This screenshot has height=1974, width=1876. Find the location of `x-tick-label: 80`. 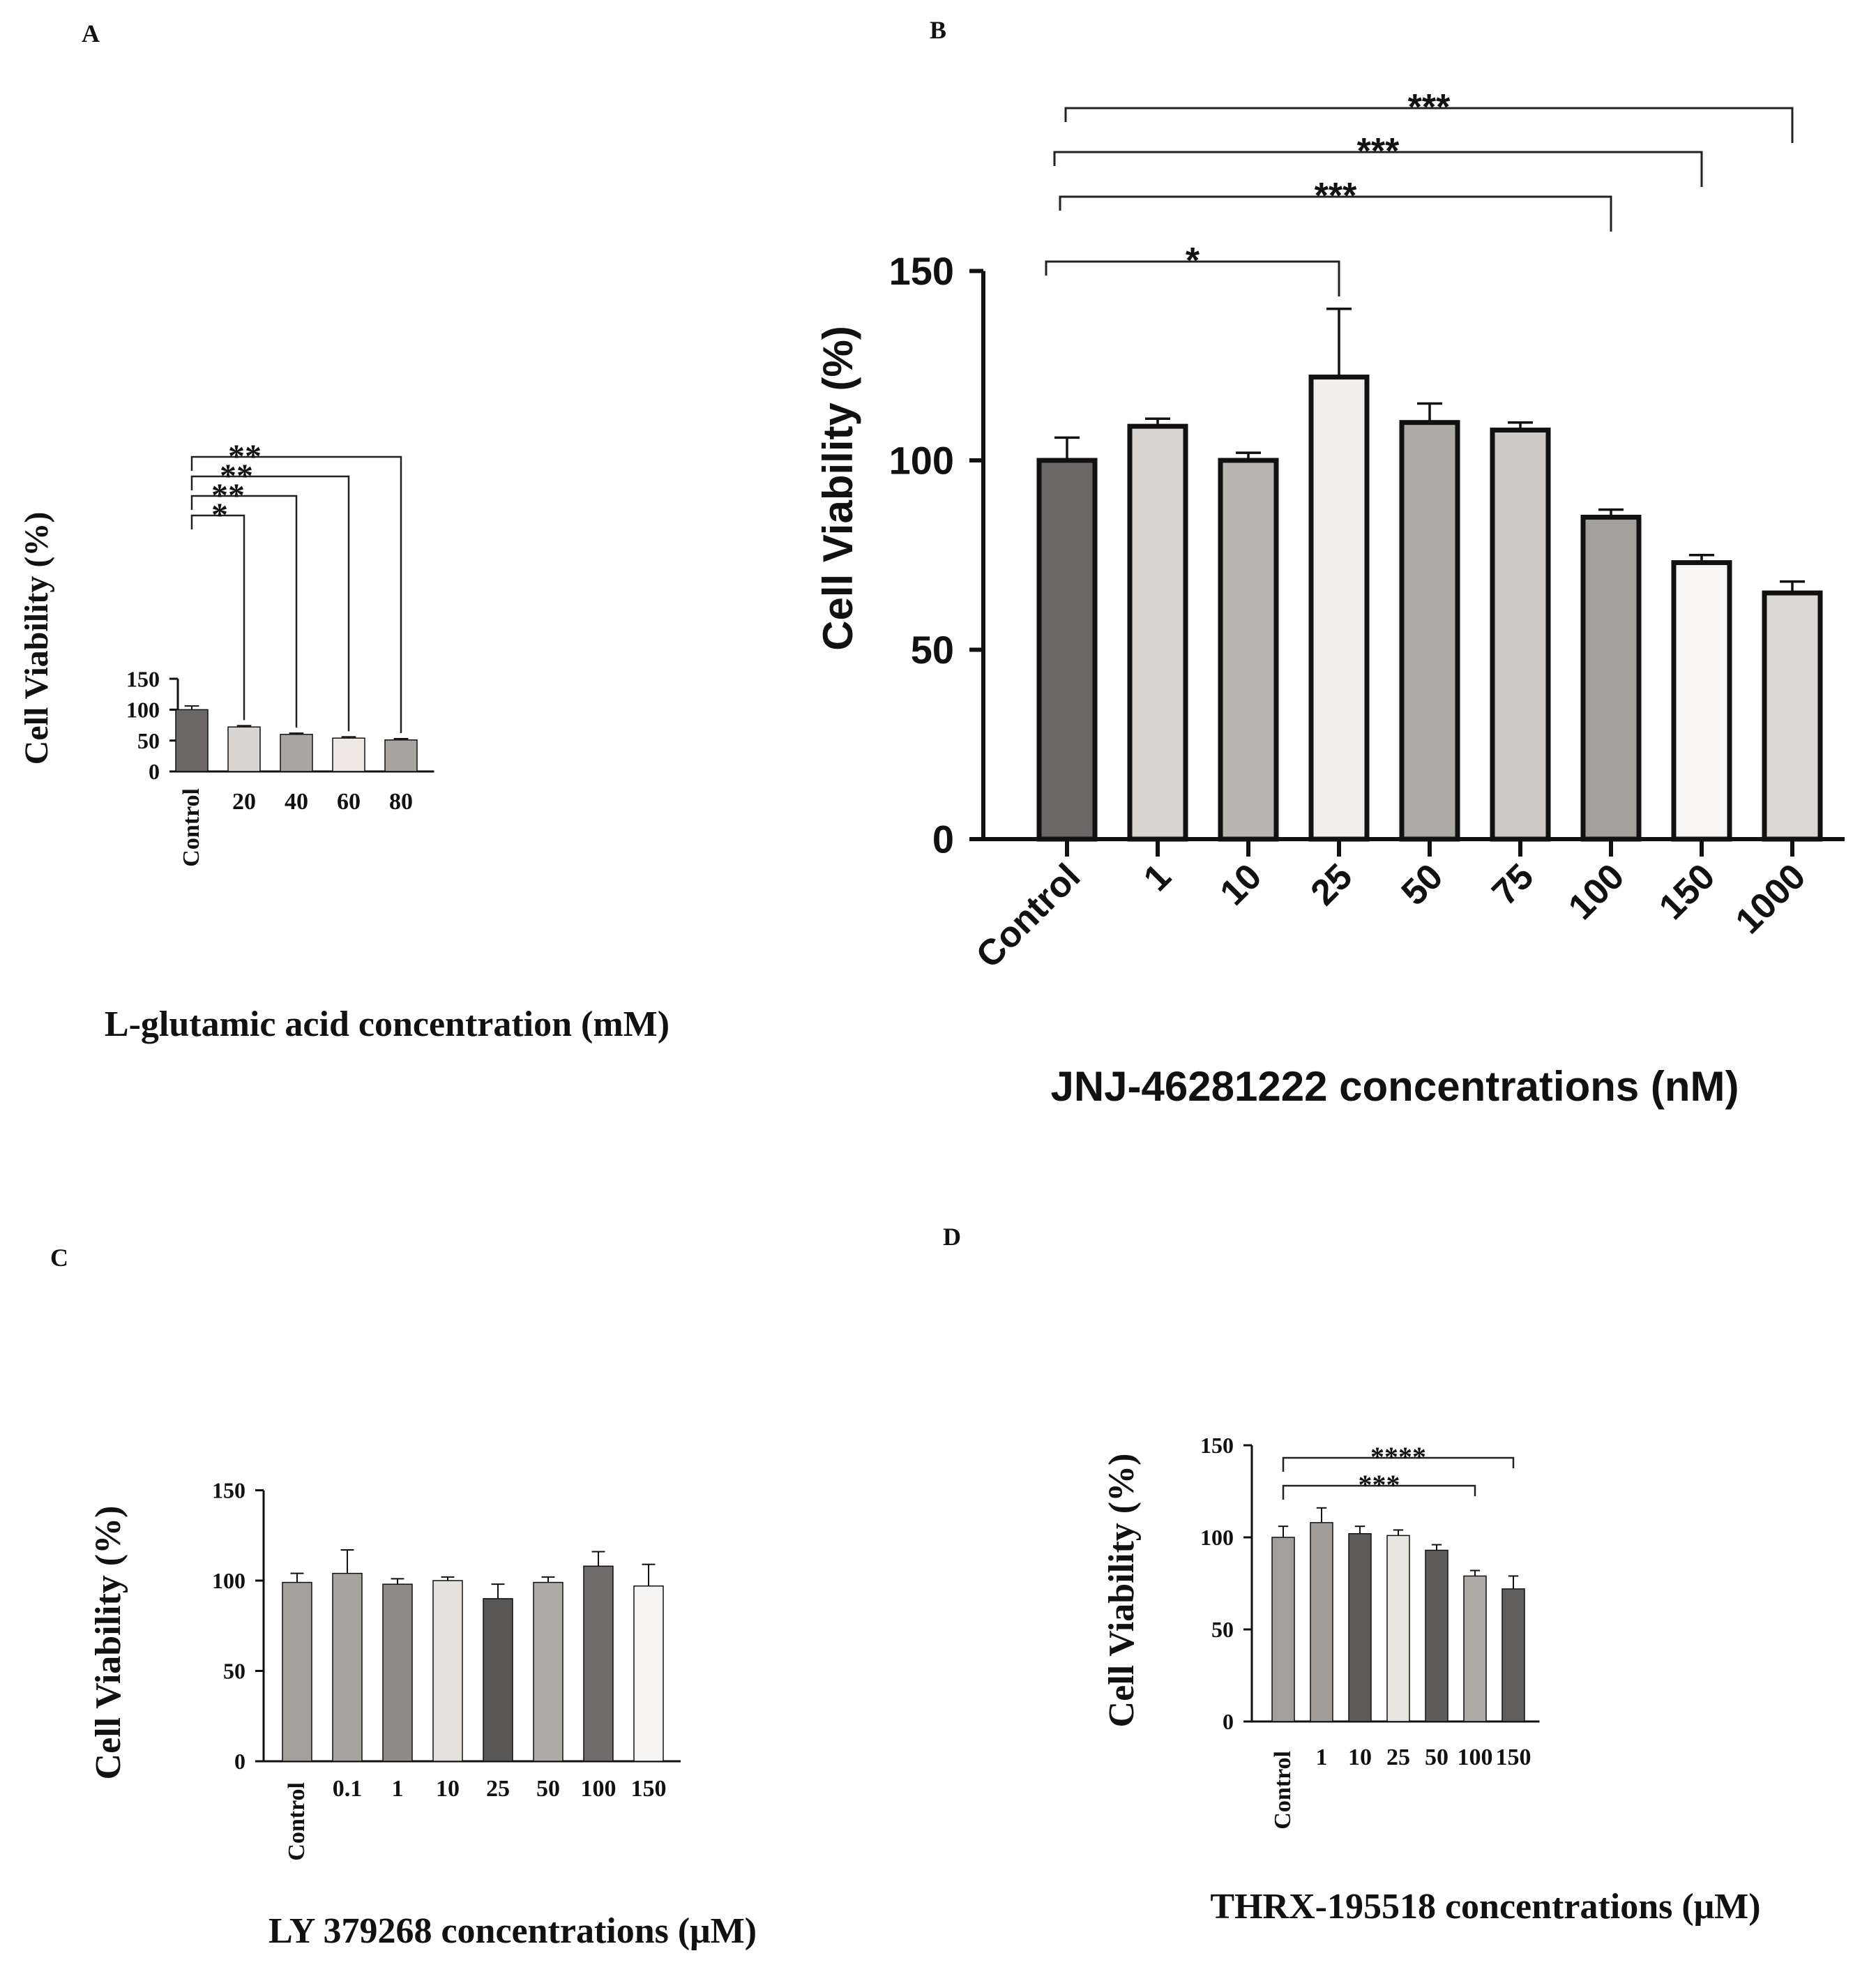

x-tick-label: 80 is located at coordinates (401, 802).